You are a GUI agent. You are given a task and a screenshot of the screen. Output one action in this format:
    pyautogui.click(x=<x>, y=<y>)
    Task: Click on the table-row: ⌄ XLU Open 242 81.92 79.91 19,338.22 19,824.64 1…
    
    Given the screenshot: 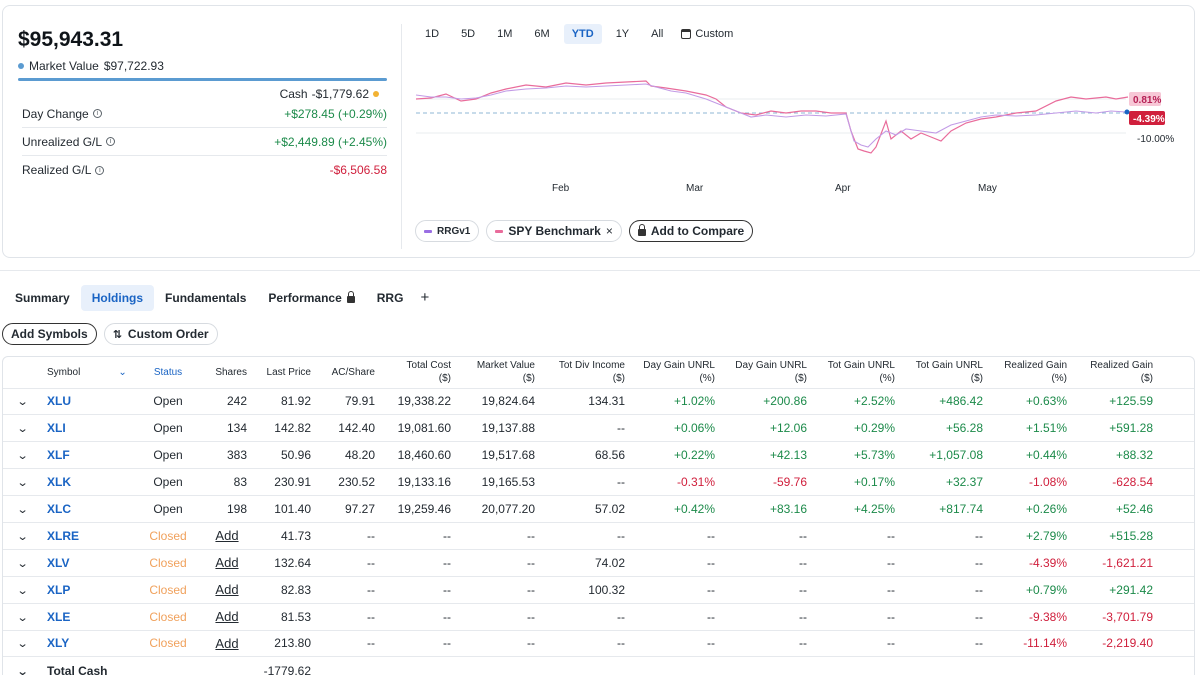 What is the action you would take?
    pyautogui.click(x=598, y=401)
    